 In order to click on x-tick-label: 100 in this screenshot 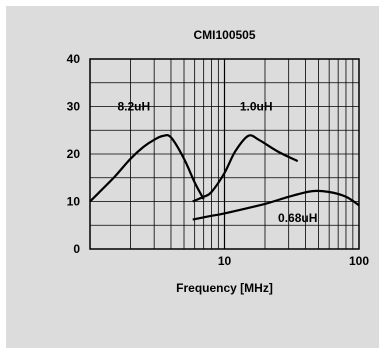, I will do `click(359, 261)`.